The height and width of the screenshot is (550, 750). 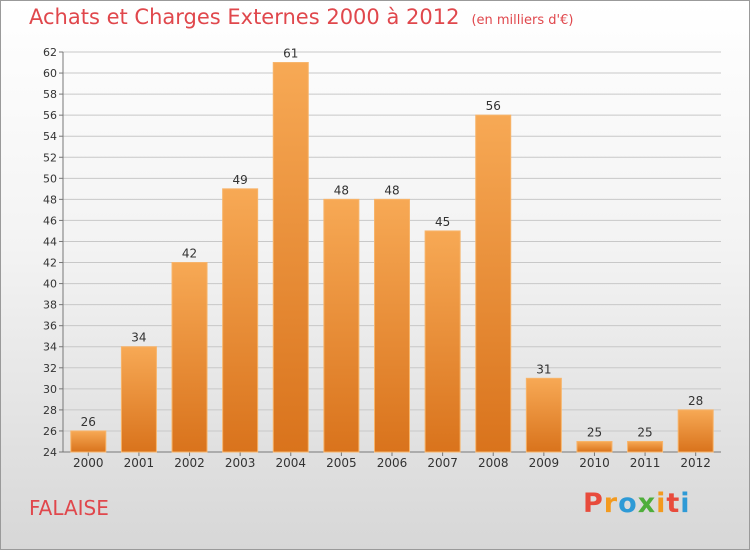 What do you see at coordinates (695, 401) in the screenshot?
I see `data-label: 28` at bounding box center [695, 401].